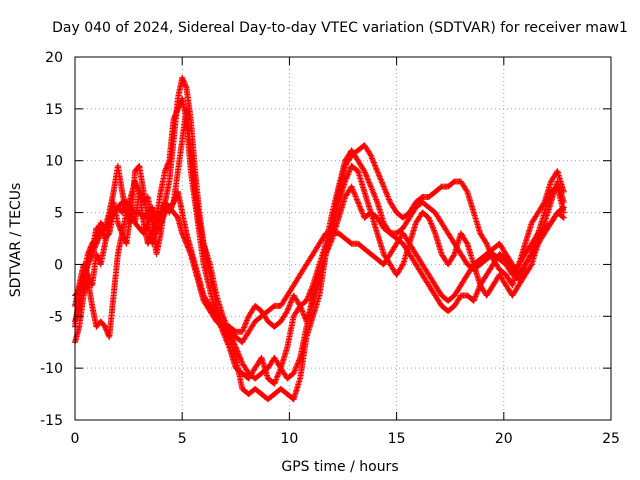 This screenshot has width=640, height=480. I want to click on y-tick-label: 0, so click(58, 265).